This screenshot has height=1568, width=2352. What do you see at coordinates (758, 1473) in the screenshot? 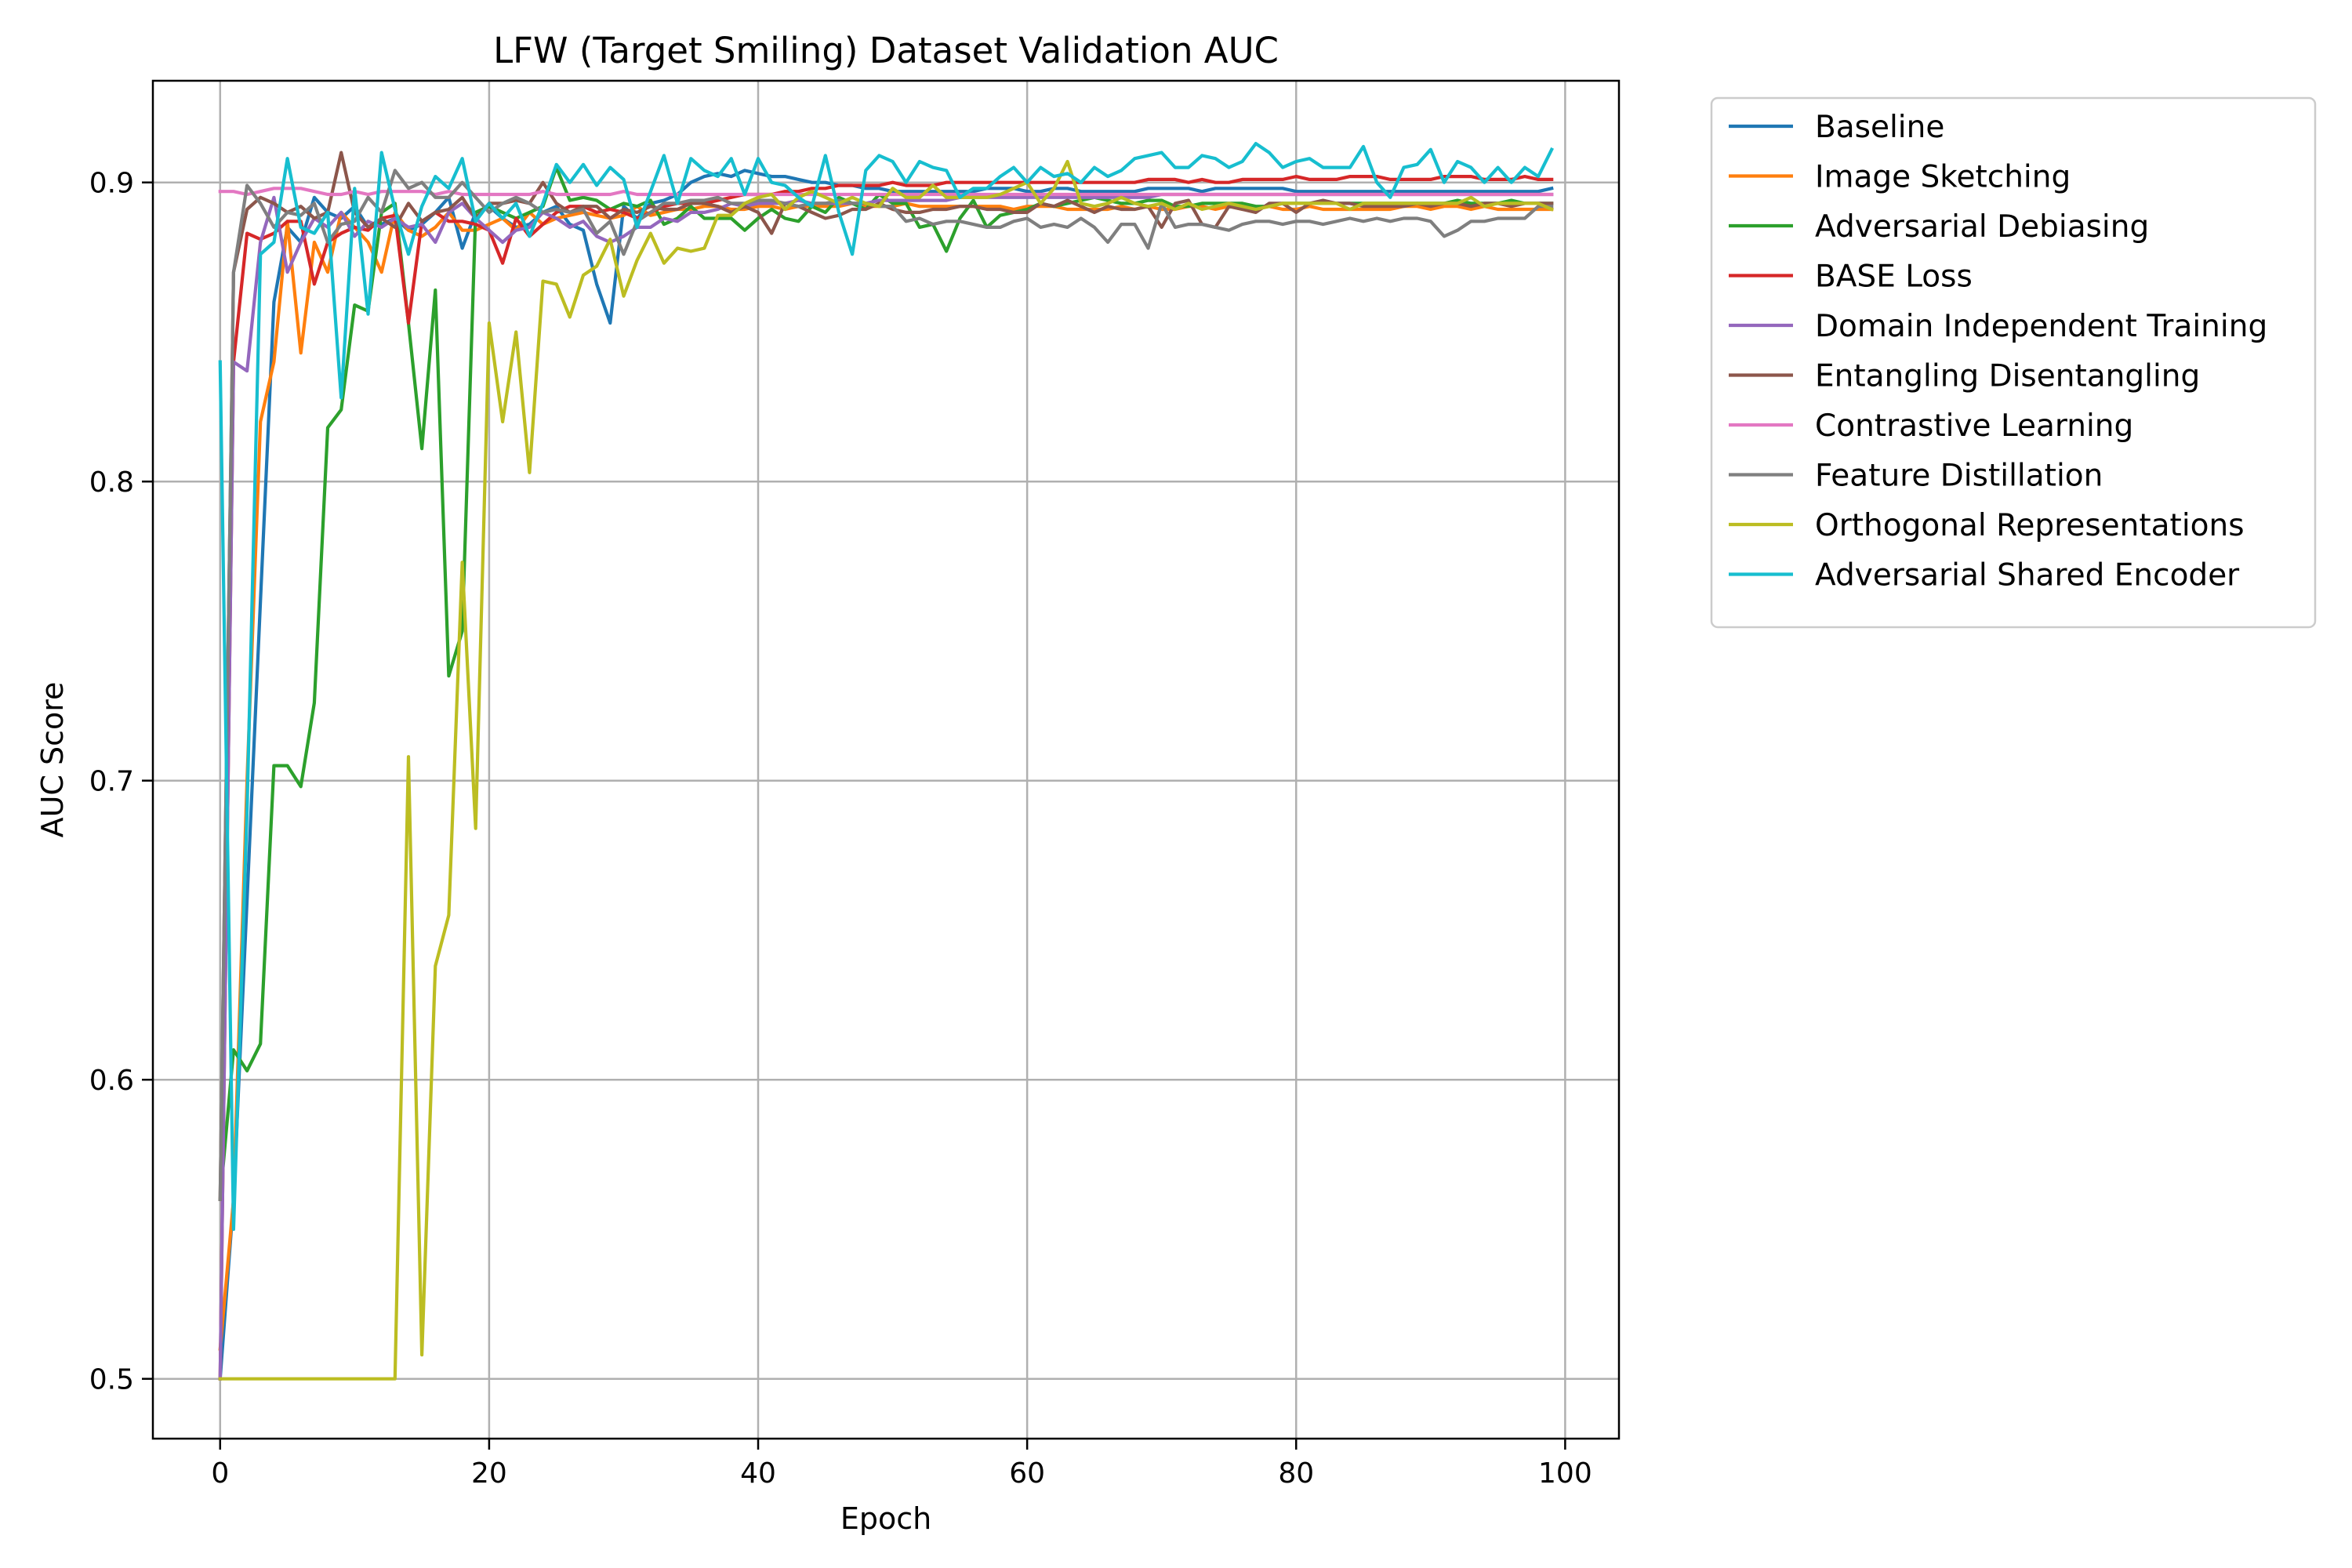
I see `x-tick-label: 40` at bounding box center [758, 1473].